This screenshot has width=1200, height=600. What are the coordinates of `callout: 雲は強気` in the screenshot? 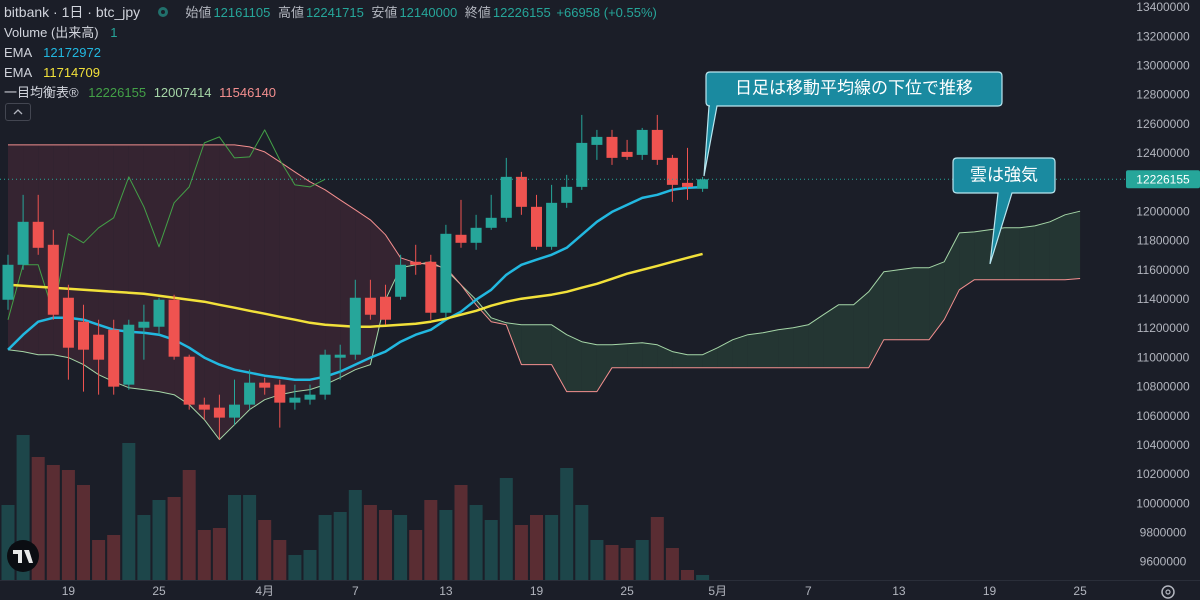 It's located at (1004, 211).